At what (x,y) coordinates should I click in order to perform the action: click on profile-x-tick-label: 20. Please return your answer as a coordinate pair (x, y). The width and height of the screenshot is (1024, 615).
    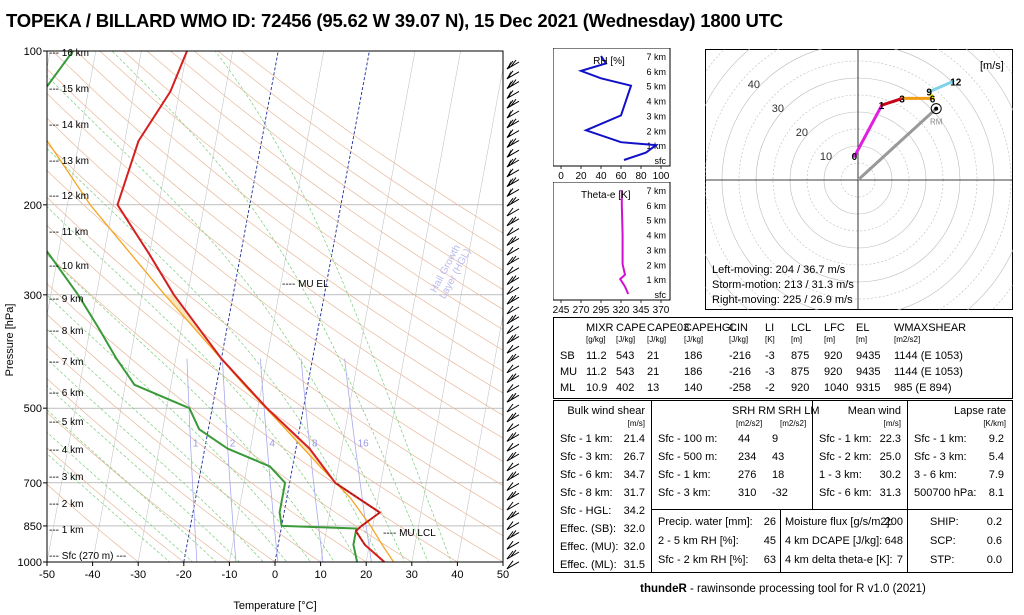
    Looking at the image, I should click on (581, 176).